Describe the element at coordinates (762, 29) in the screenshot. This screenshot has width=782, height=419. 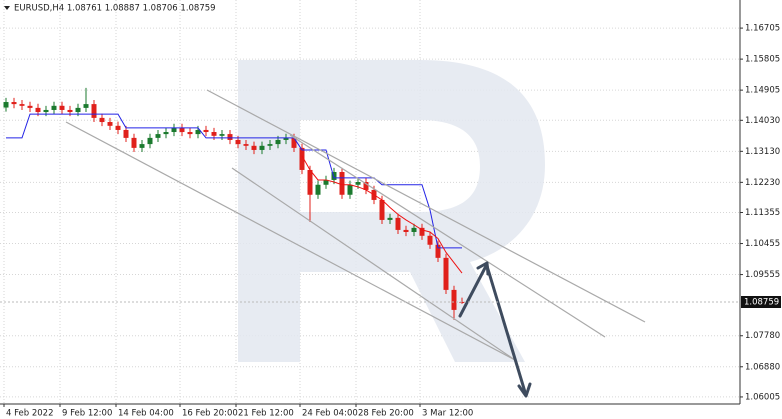
I see `y-tick-label: 1.16705` at that location.